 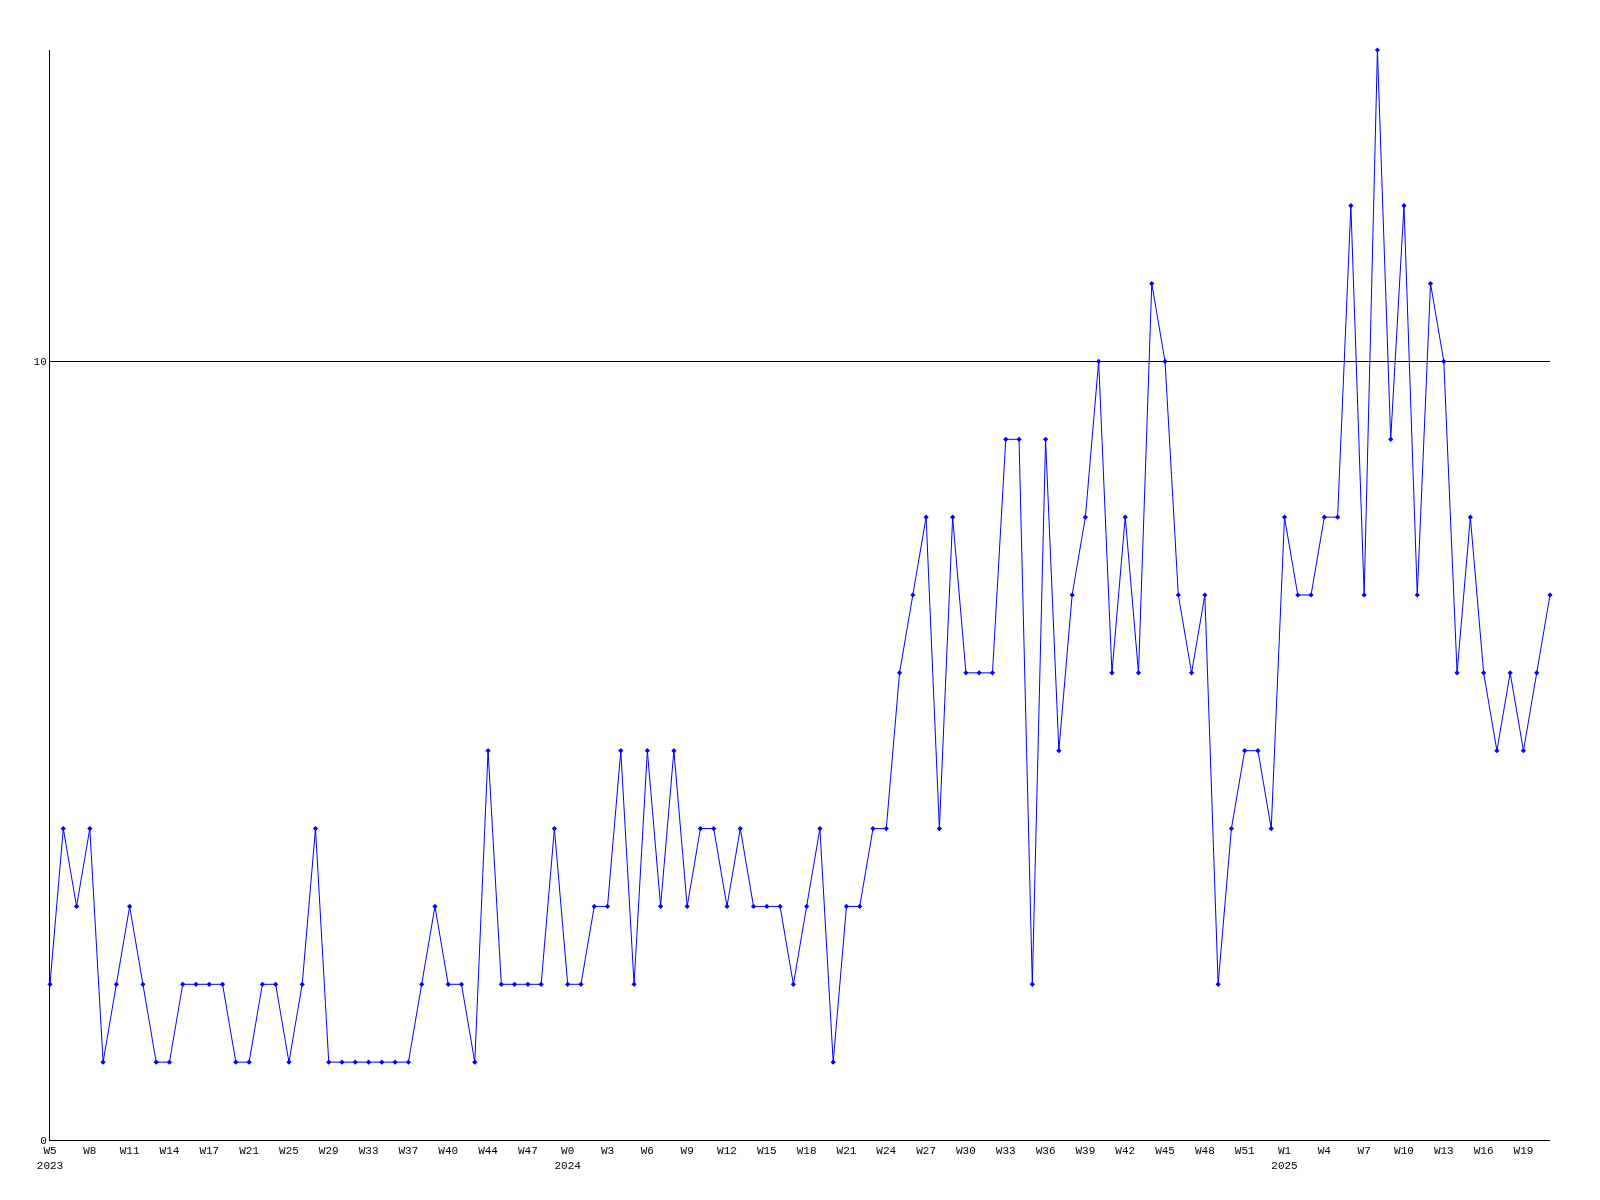 What do you see at coordinates (43, 1140) in the screenshot?
I see `y-tick-label: 0` at bounding box center [43, 1140].